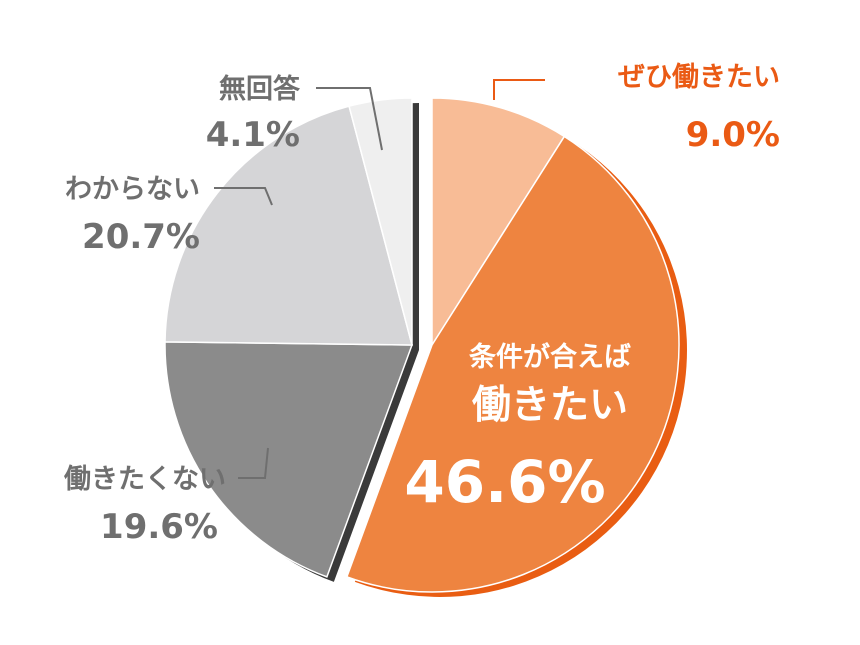  Describe the element at coordinates (132, 189) in the screenshot. I see `label-wakaranai-name: わからない` at that location.